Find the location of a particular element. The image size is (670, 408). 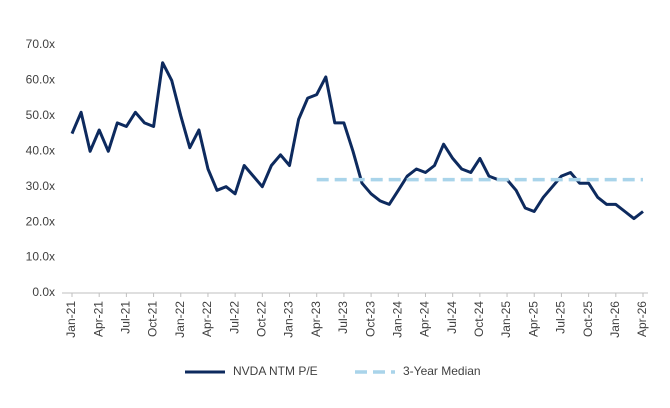

x-tick-label: Apr-21 is located at coordinates (98, 319).